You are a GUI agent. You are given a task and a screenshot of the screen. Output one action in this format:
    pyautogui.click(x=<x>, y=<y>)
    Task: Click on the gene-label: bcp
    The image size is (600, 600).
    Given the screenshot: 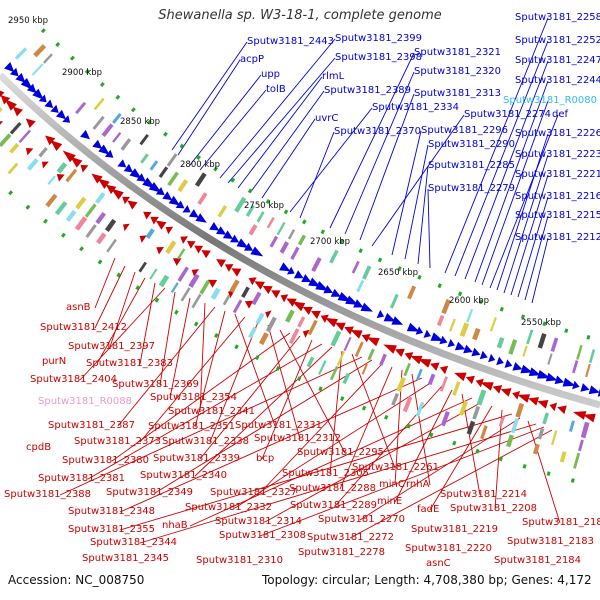 What is the action you would take?
    pyautogui.click(x=265, y=458)
    